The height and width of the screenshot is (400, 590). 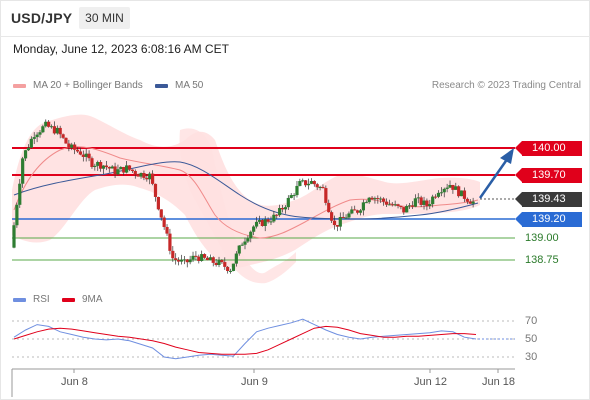 What do you see at coordinates (121, 49) in the screenshot?
I see `timestamp: Monday, June 12, 2023 6:08:16 AM CET` at bounding box center [121, 49].